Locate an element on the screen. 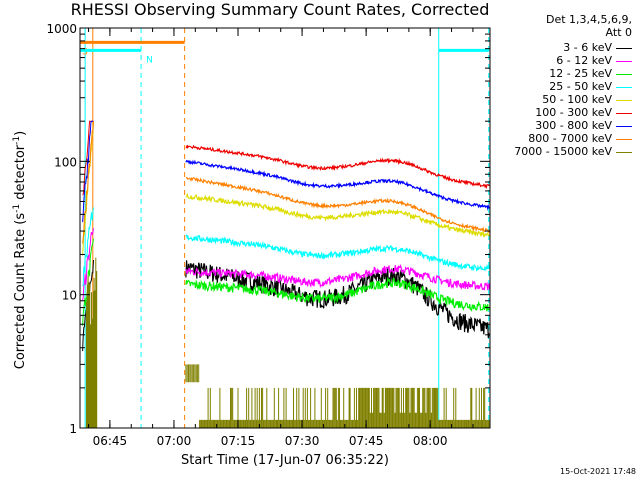  legend-item: 800 - 7000 keV is located at coordinates (580, 138).